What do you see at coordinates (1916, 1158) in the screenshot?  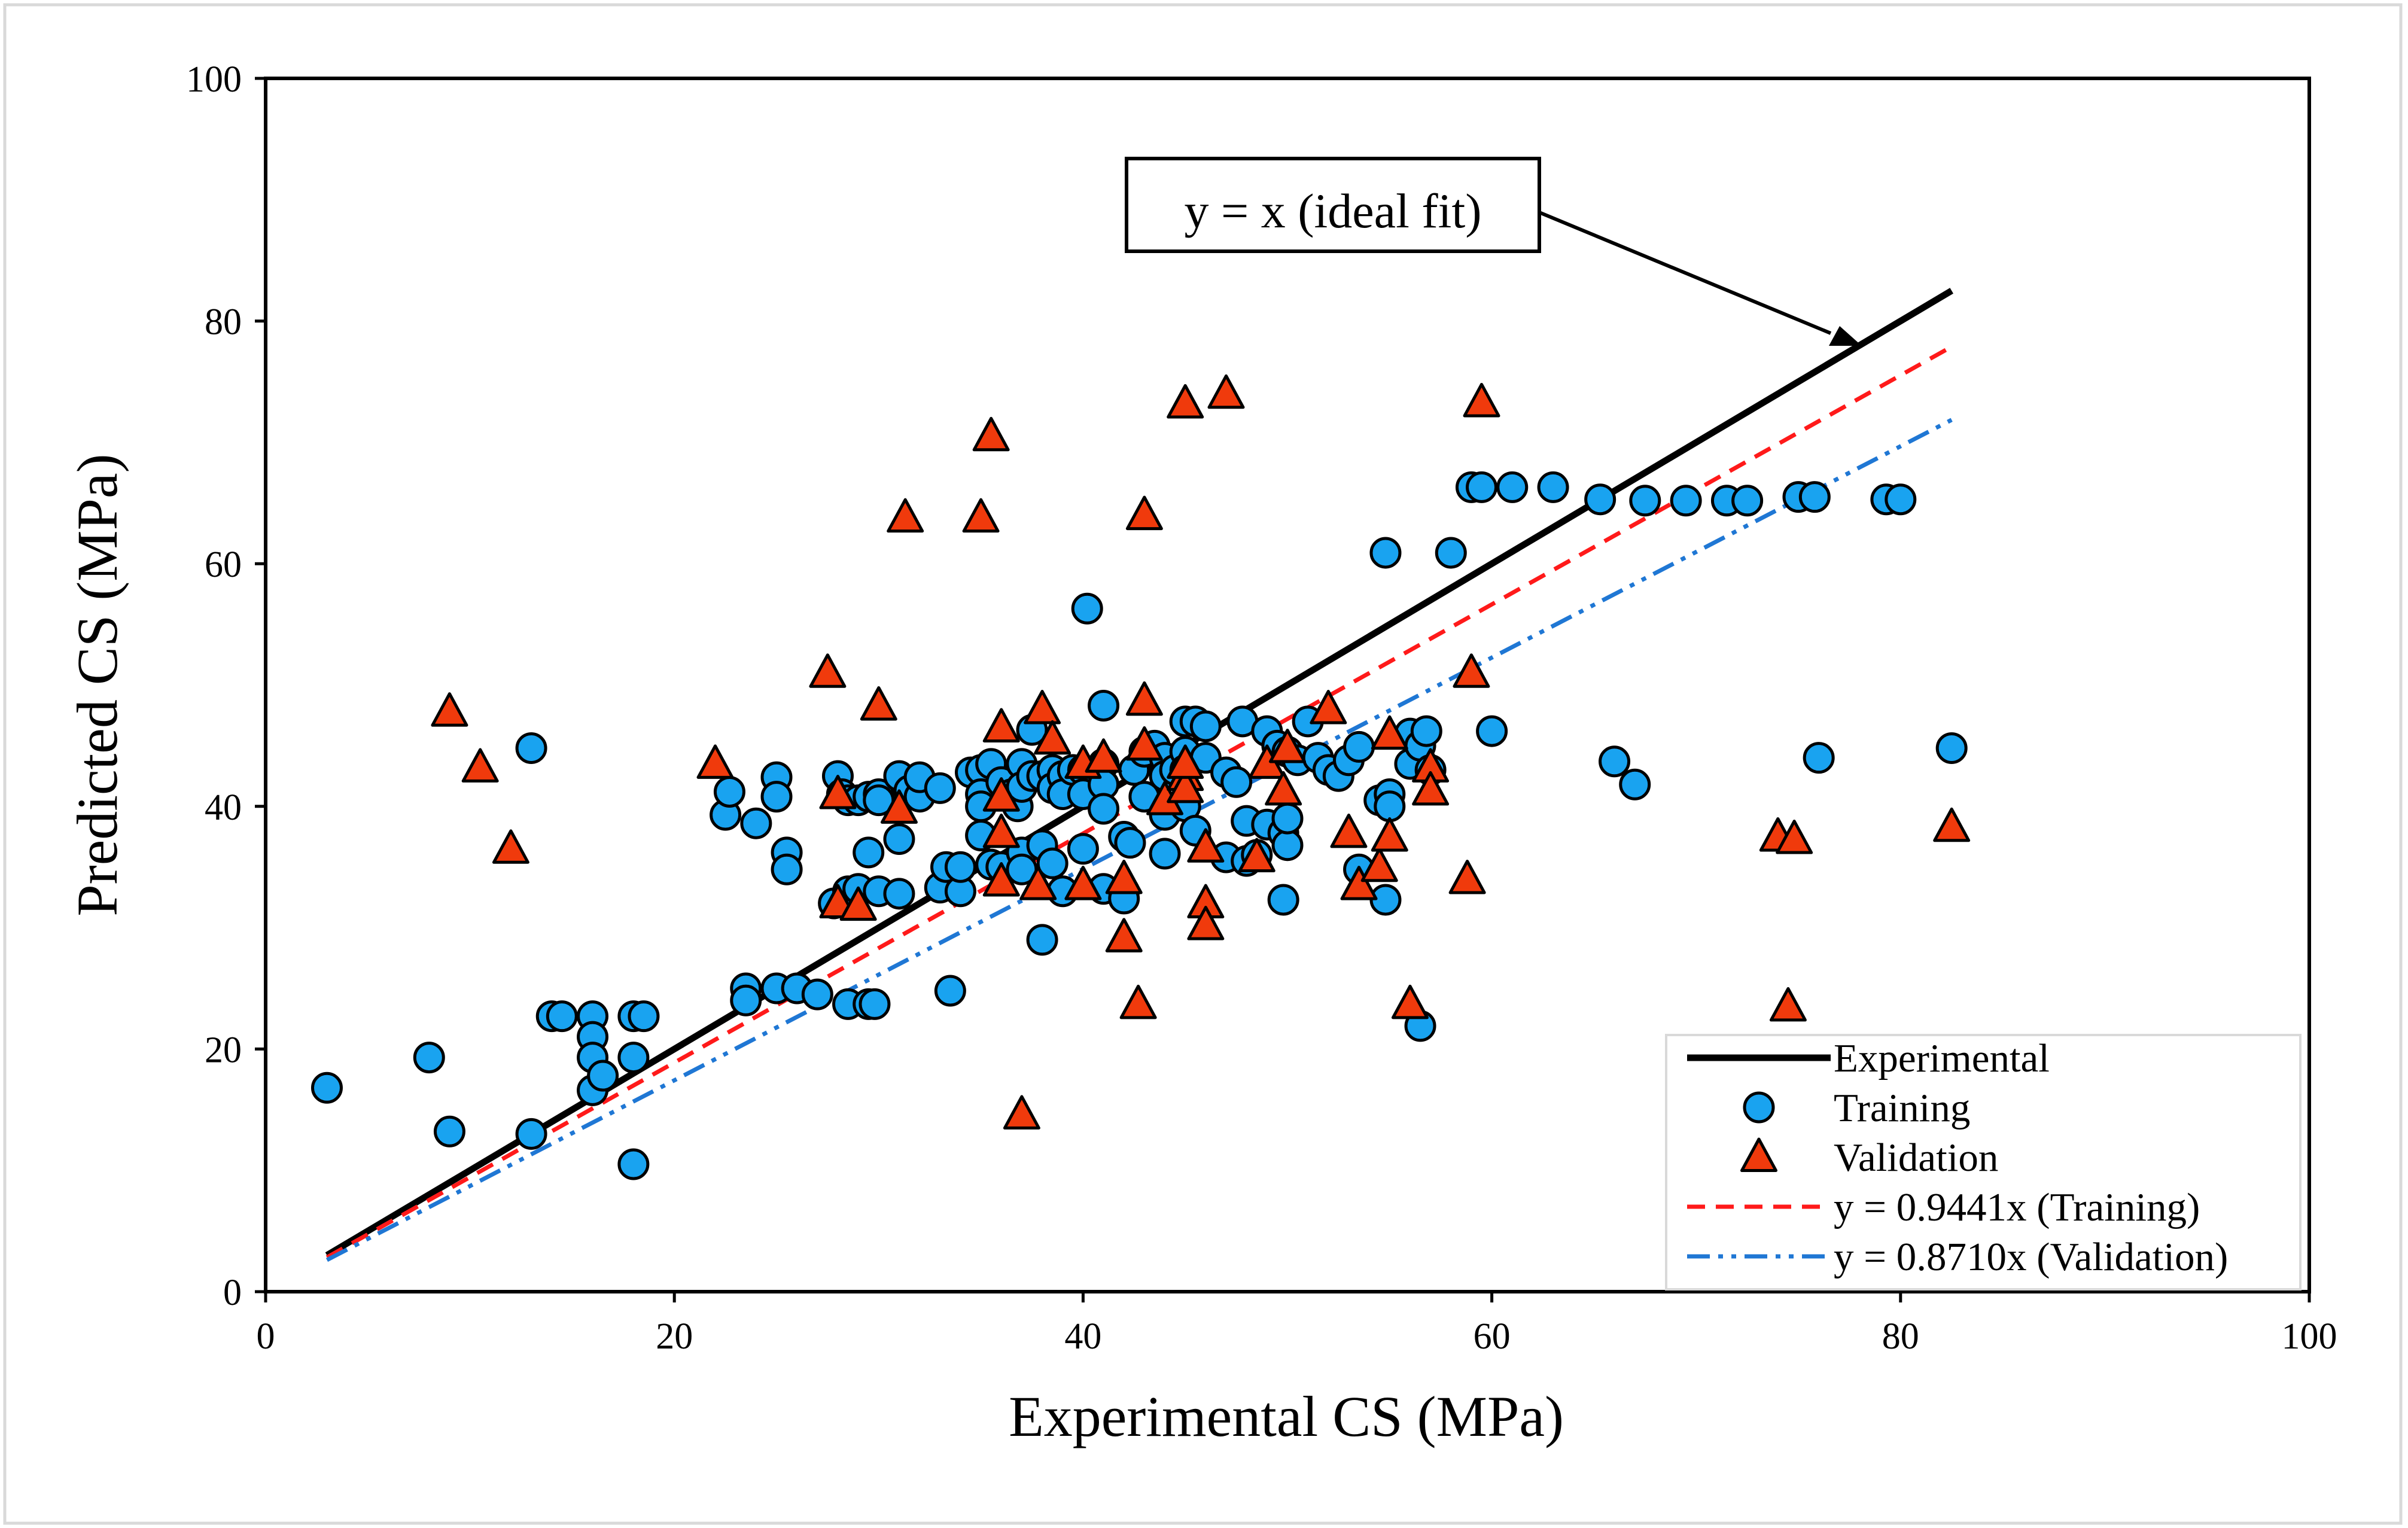 I see `legend-label: Validation` at bounding box center [1916, 1158].